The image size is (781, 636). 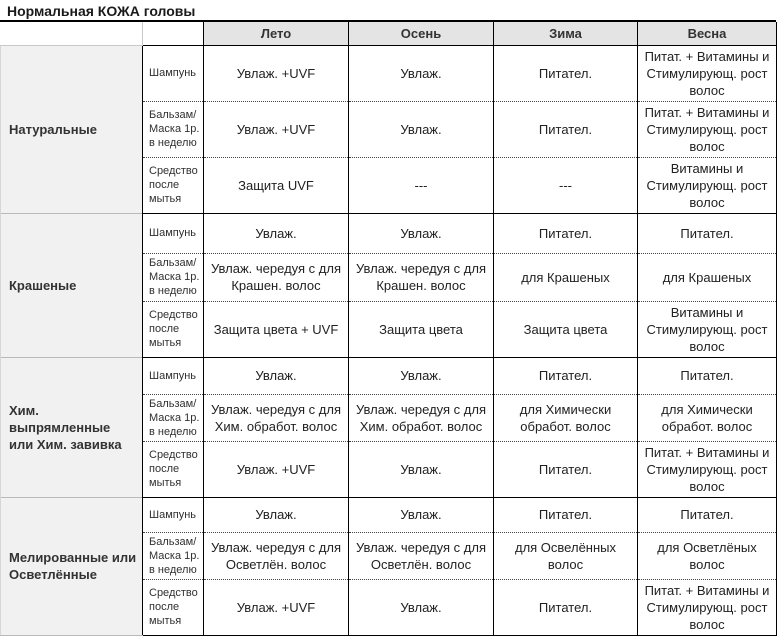 What do you see at coordinates (388, 11) in the screenshot?
I see `page-title: Нормальная КОЖА головы` at bounding box center [388, 11].